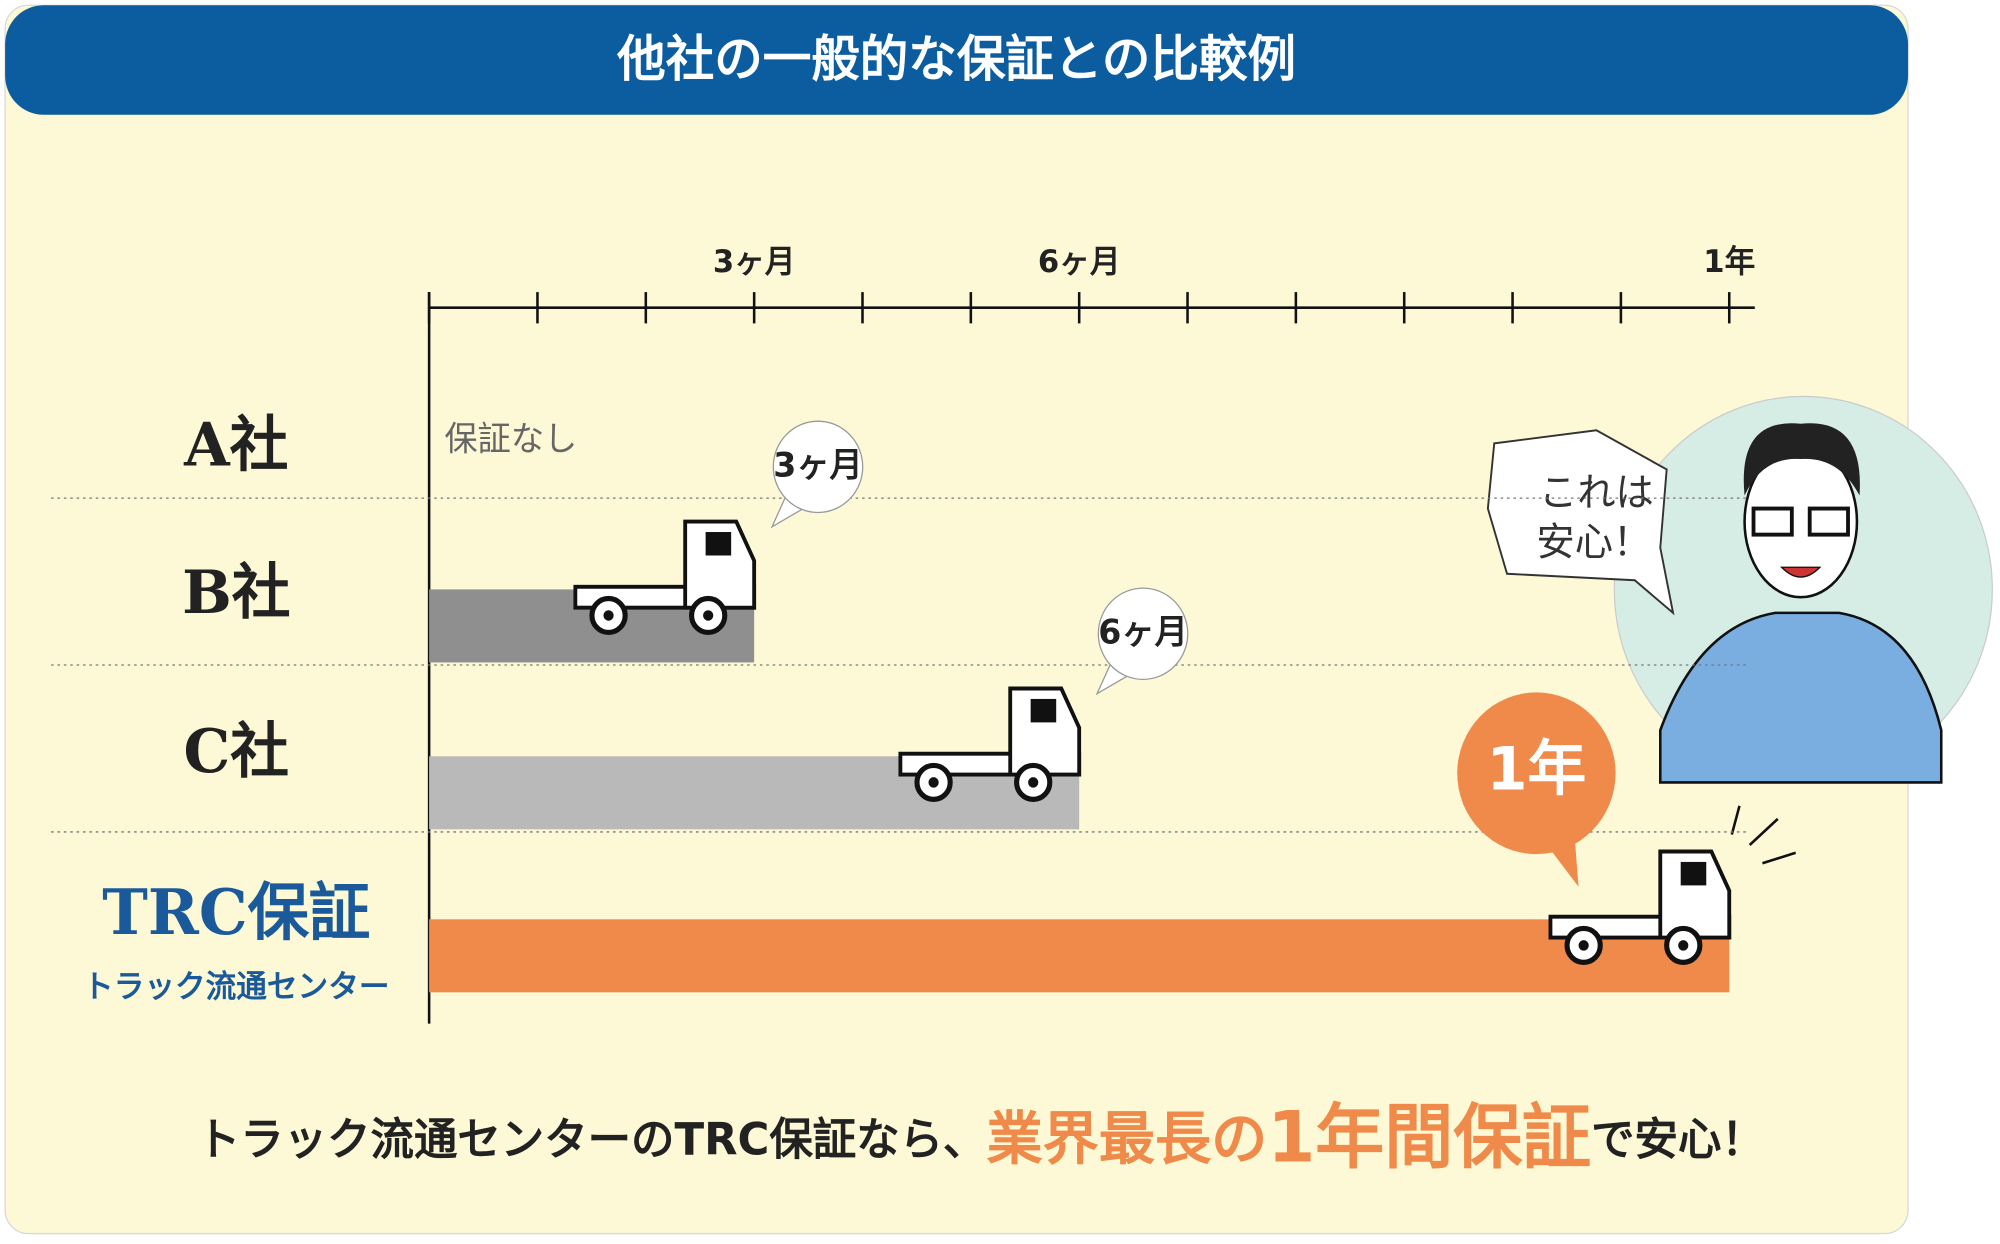  Describe the element at coordinates (236, 591) in the screenshot. I see `category-label: B社` at that location.